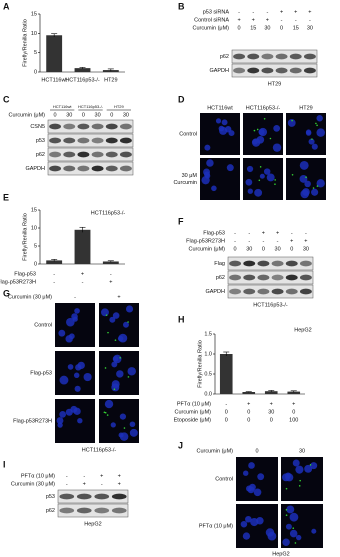 This screenshot has width=340, height=557. What do you see at coordinates (193, 420) in the screenshot?
I see `condition-name: Etoposide (μM)` at bounding box center [193, 420].